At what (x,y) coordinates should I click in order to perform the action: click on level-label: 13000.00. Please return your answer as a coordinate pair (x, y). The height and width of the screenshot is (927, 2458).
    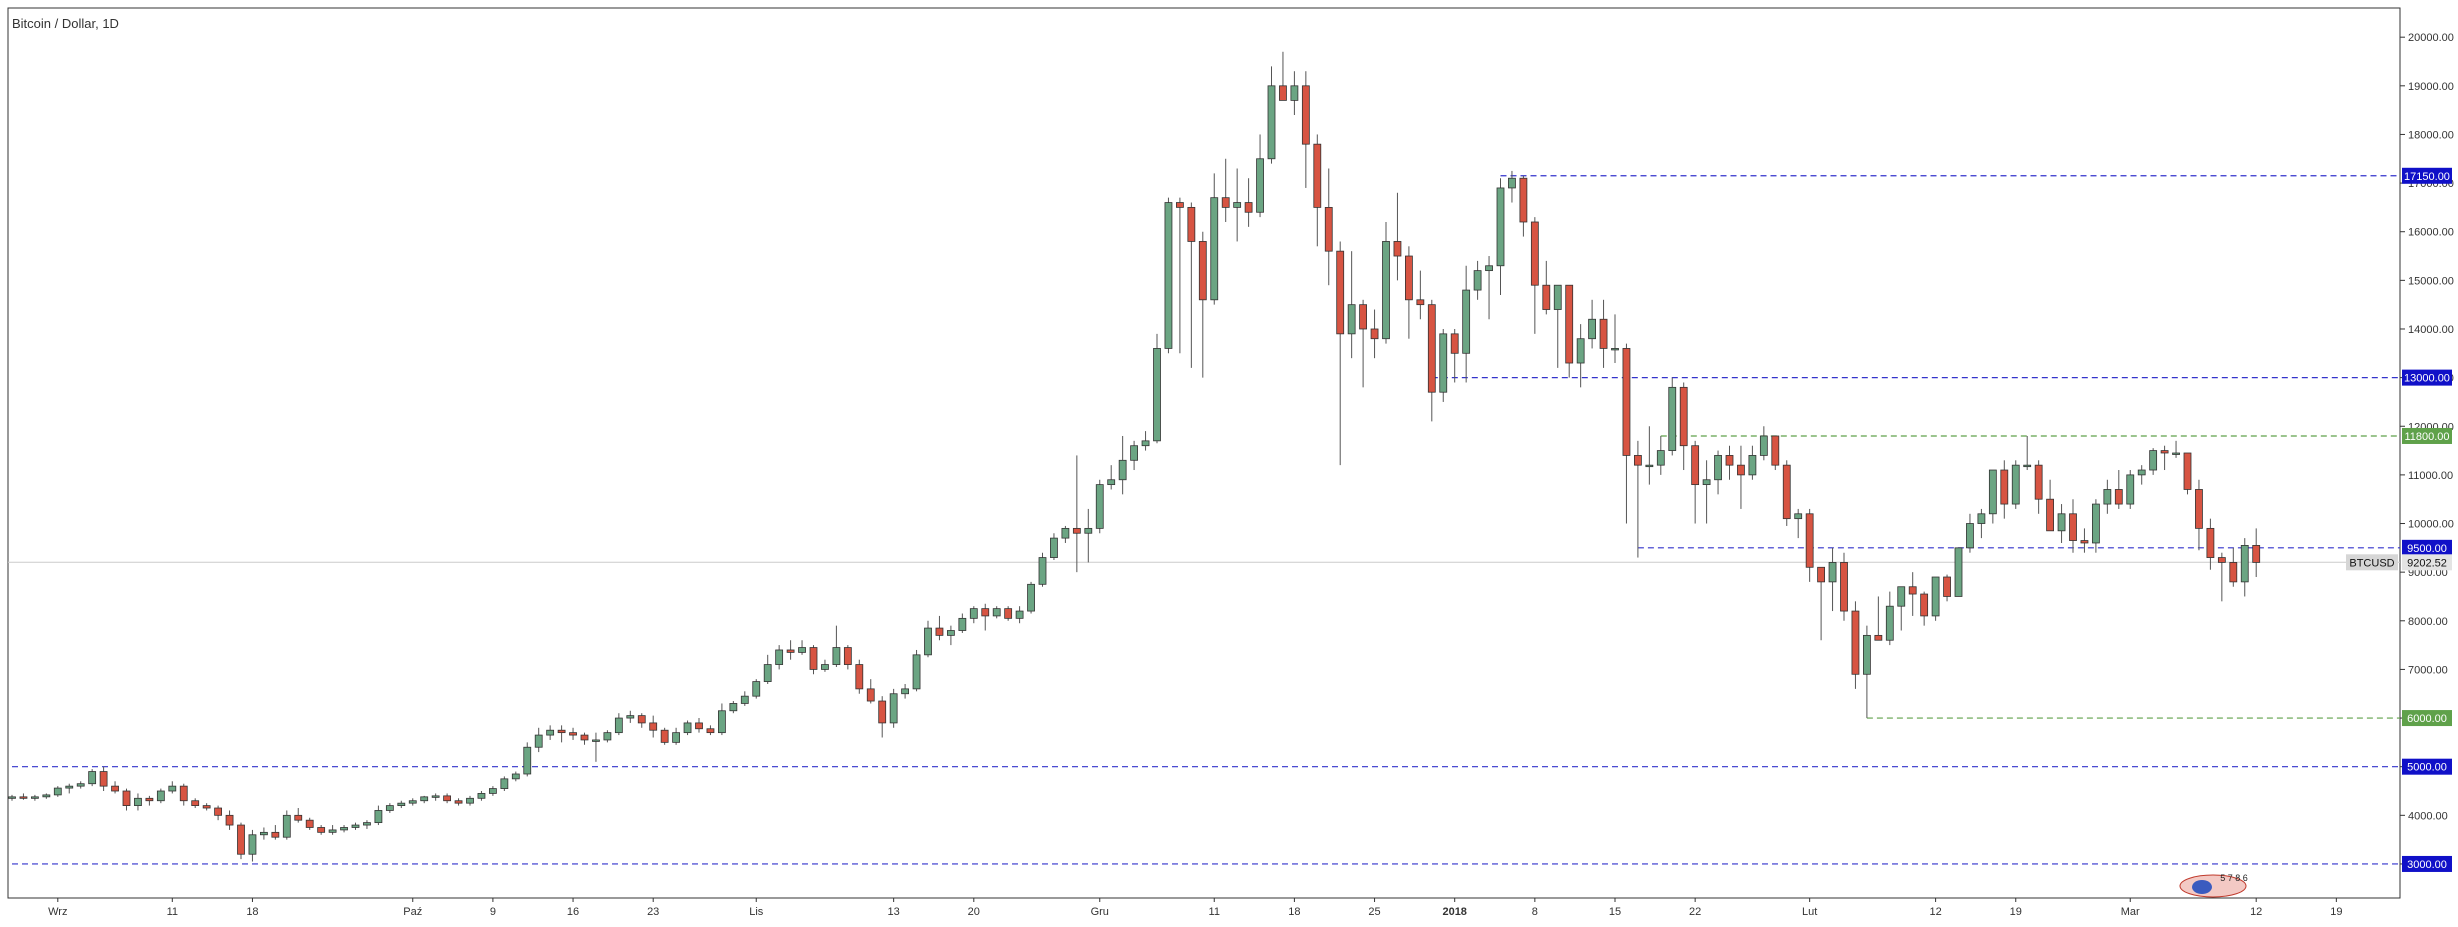
    Looking at the image, I should click on (2427, 379).